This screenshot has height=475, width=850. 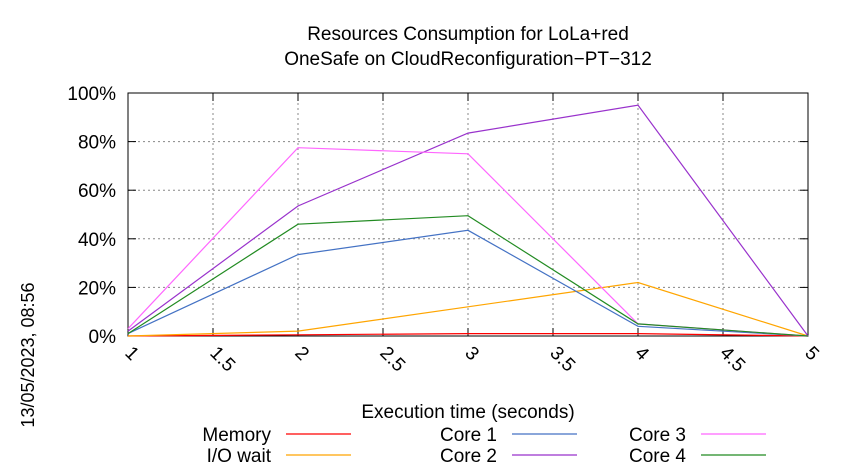 I want to click on y-tick-label: 40%, so click(x=97, y=240).